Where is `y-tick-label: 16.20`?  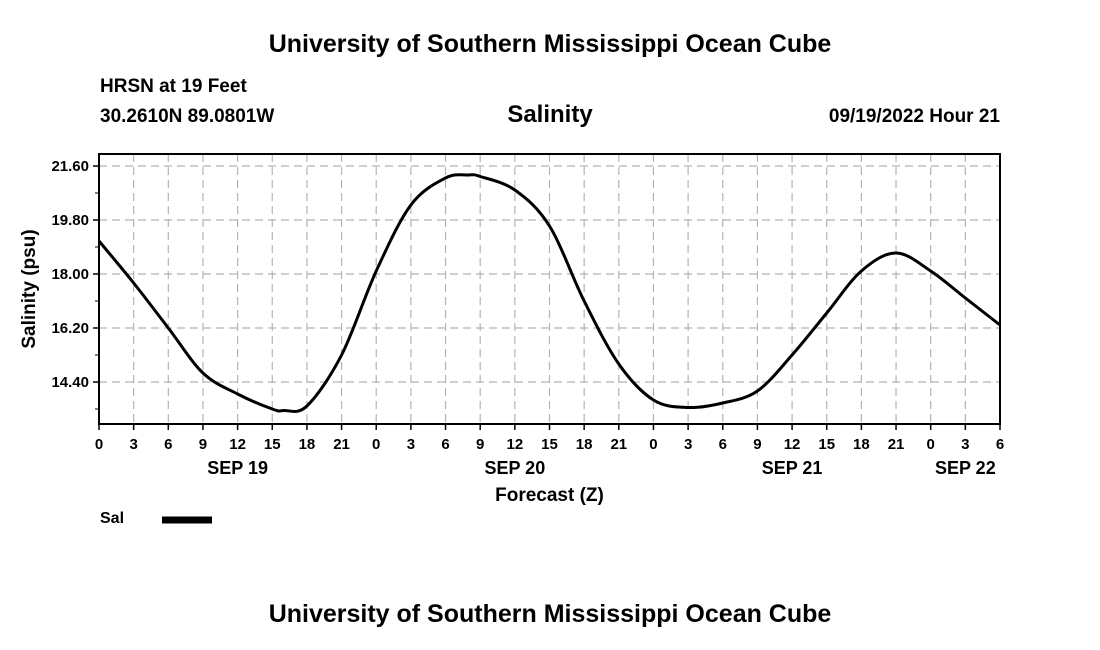 y-tick-label: 16.20 is located at coordinates (70, 328).